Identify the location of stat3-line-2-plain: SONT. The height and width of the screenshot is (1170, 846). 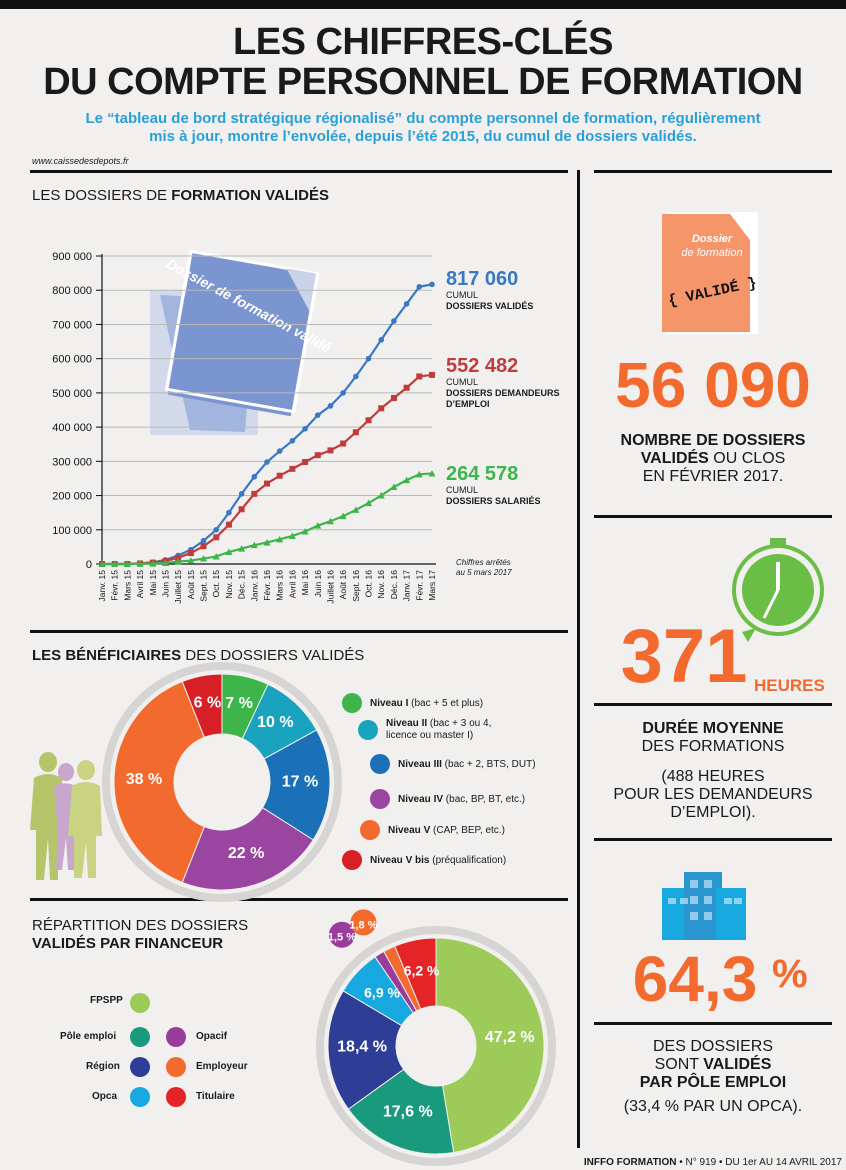
(679, 1064).